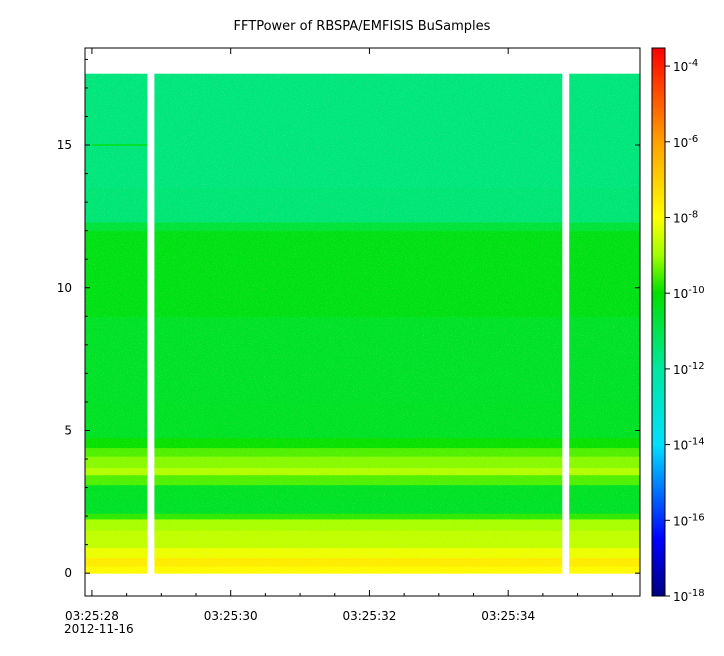 The height and width of the screenshot is (656, 724). Describe the element at coordinates (362, 26) in the screenshot. I see `chart-title: FFTPower of RBSPA/EMFISIS BuSamples` at that location.